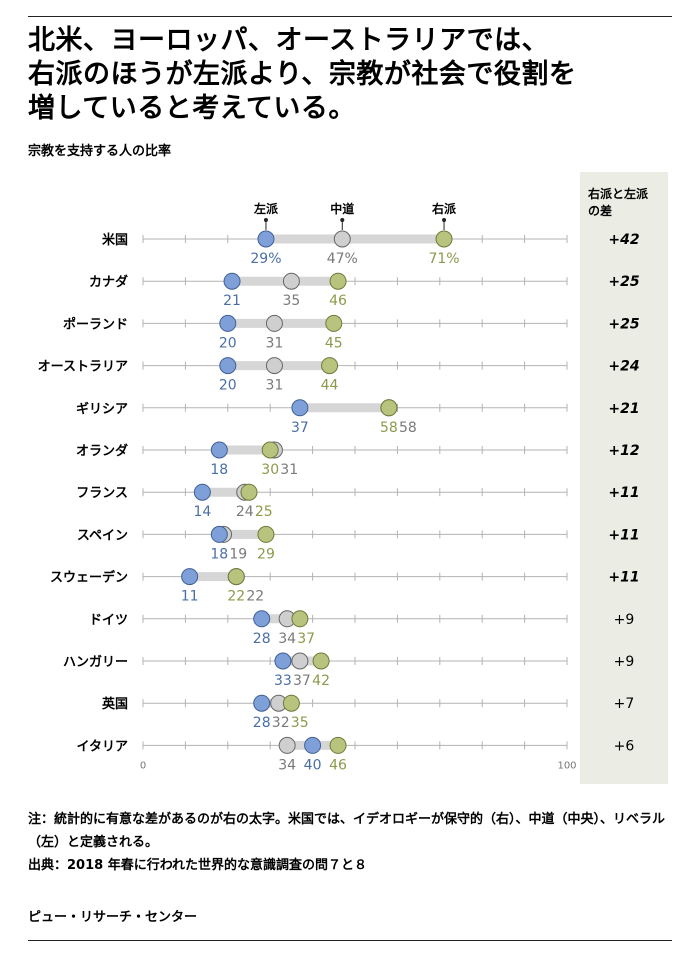  Describe the element at coordinates (143, 765) in the screenshot. I see `x-tick-label: 0` at that location.